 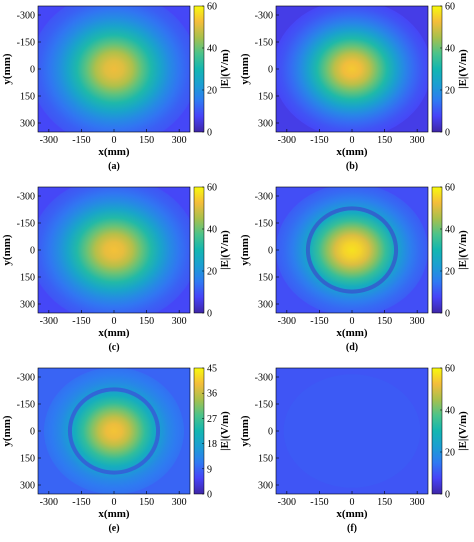 I want to click on panel-caption: (a), so click(x=114, y=166).